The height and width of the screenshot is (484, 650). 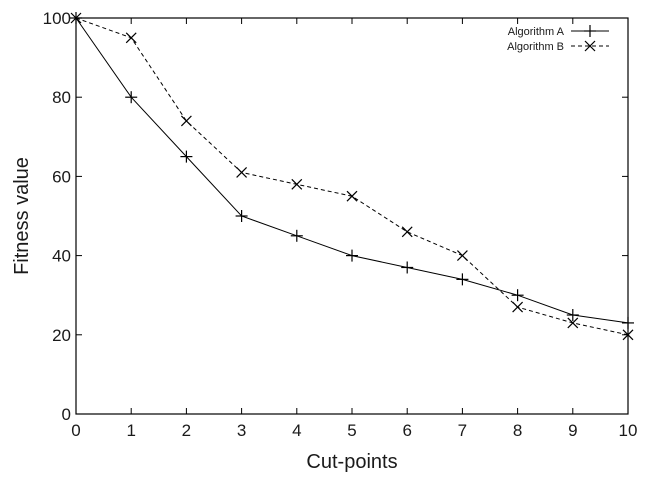 What do you see at coordinates (66, 414) in the screenshot?
I see `y-tick-label: 0` at bounding box center [66, 414].